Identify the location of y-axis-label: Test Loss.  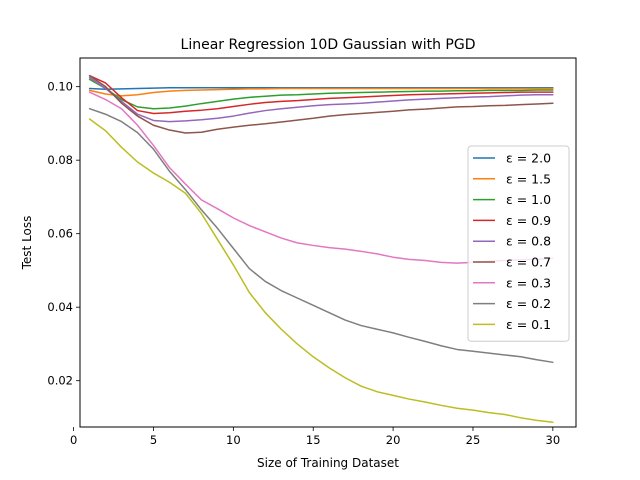
(27, 243).